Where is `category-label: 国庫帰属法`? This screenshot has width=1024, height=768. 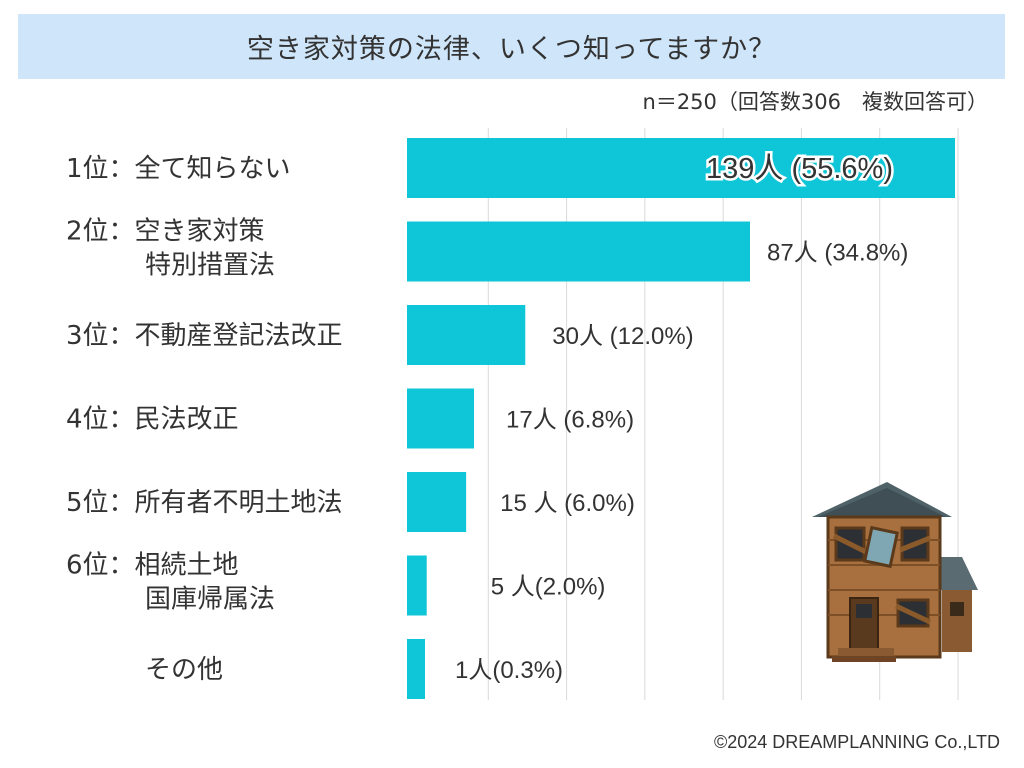
category-label: 国庫帰属法 is located at coordinates (210, 600).